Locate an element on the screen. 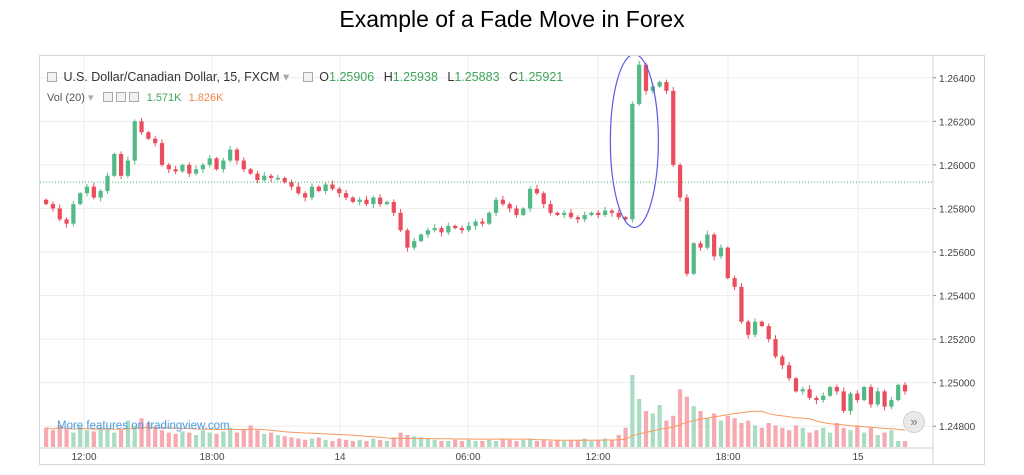  volume-dropdown-icon: ▾ is located at coordinates (90, 98).